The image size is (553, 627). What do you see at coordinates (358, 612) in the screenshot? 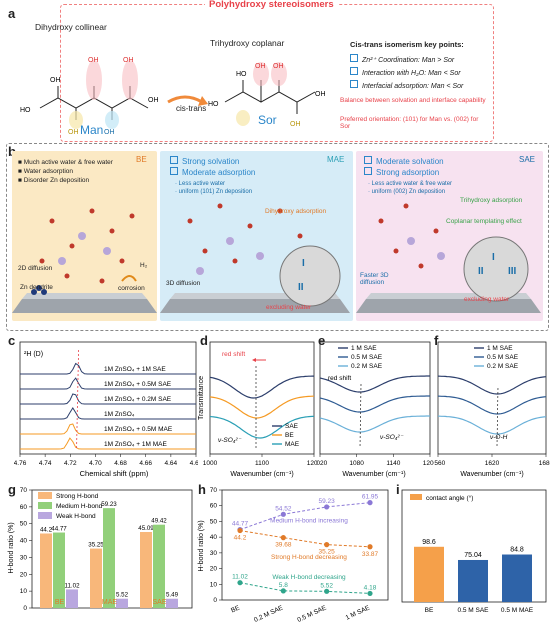
I see `chart-h-category: 1 M SAE` at bounding box center [358, 612].